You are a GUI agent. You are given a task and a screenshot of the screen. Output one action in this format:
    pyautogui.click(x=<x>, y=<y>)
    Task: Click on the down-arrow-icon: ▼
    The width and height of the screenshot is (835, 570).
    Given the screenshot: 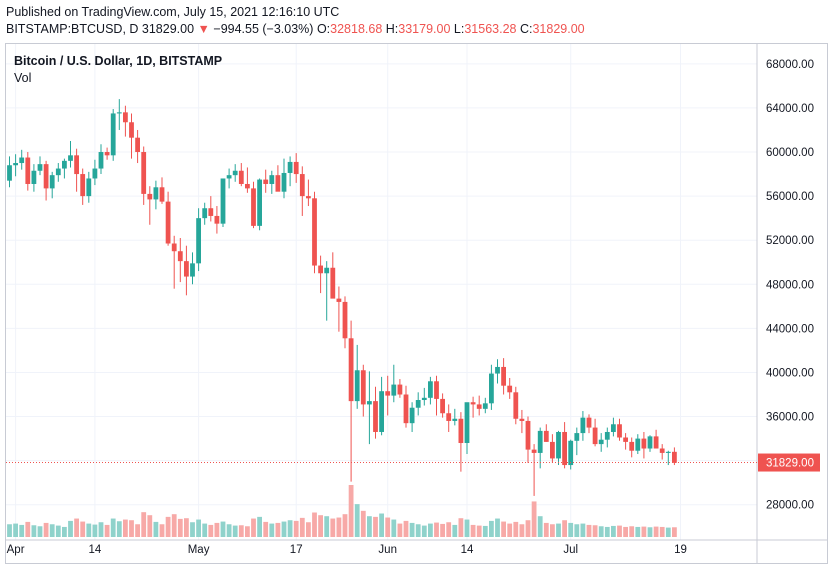 What is the action you would take?
    pyautogui.click(x=203, y=29)
    